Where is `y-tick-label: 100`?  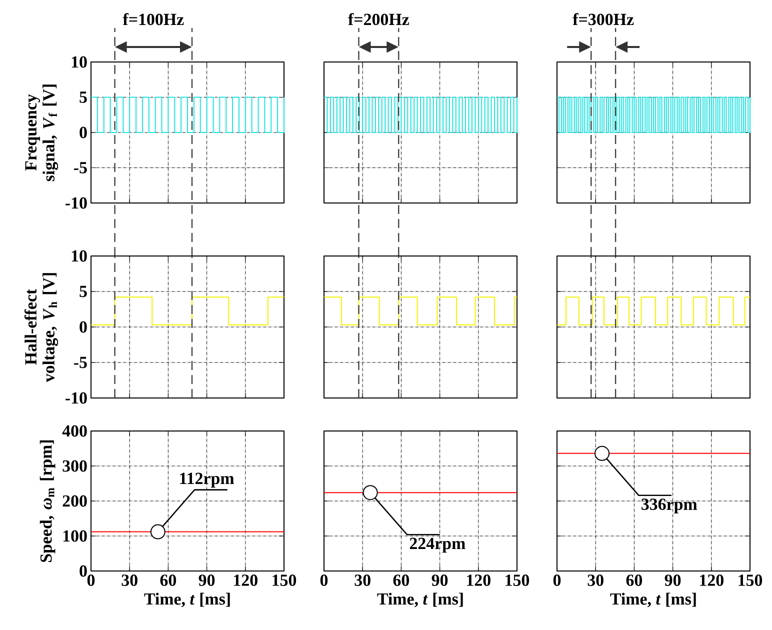 y-tick-label: 100 is located at coordinates (75, 536).